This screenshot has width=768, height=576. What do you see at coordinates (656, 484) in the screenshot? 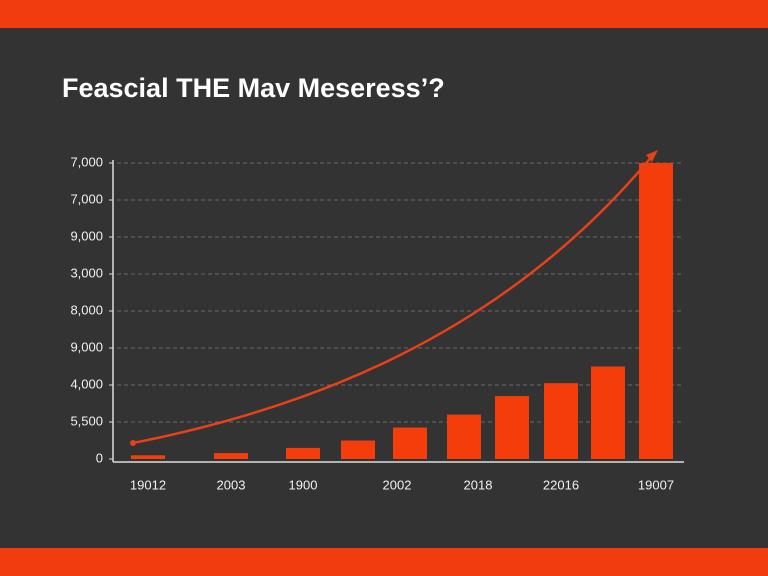
I see `x-tick-label: 19007` at bounding box center [656, 484].